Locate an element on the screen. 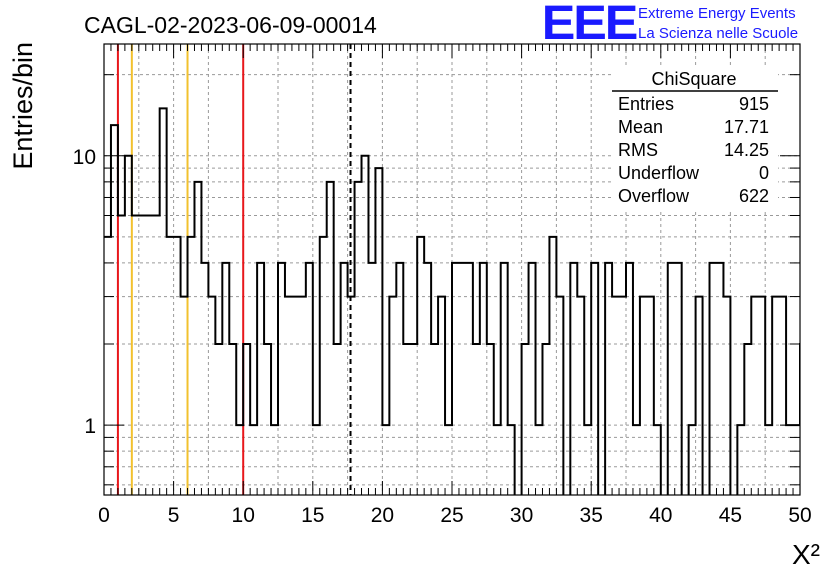 The width and height of the screenshot is (836, 572). x-tick-label: 45 is located at coordinates (730, 515).